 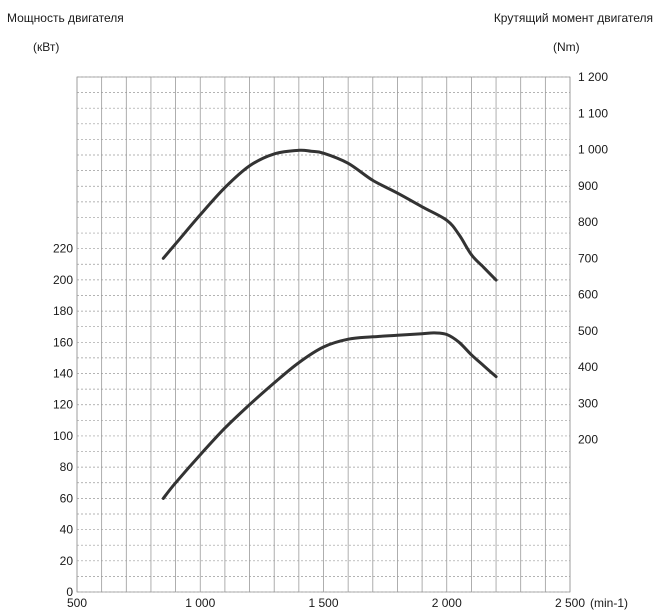 I want to click on right-tick-label: 1 100, so click(x=593, y=113).